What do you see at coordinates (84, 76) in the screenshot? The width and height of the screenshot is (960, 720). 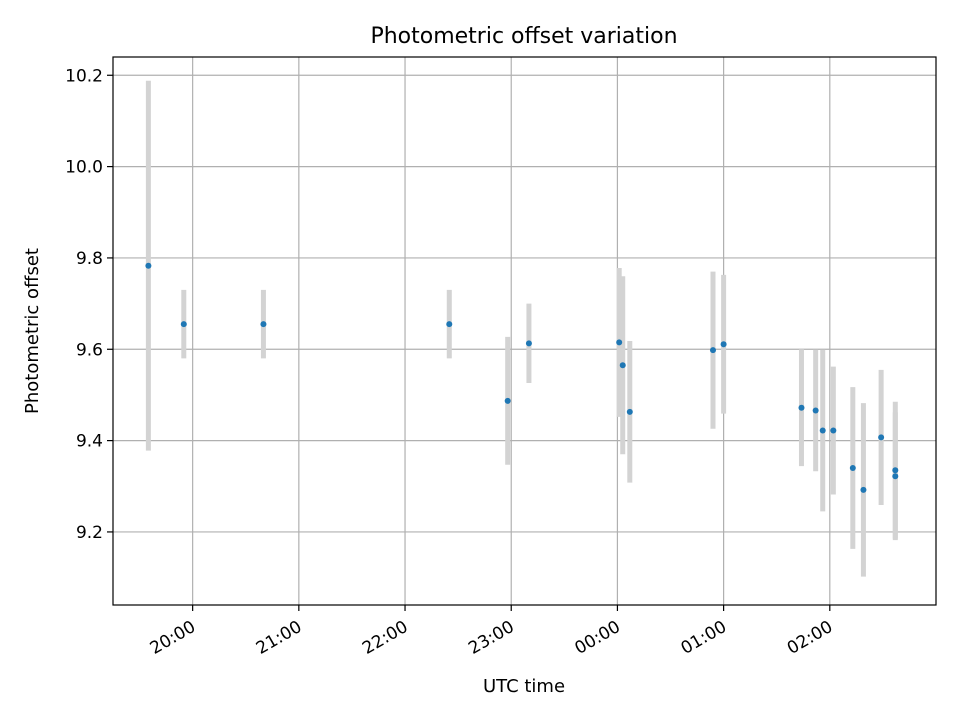 I see `y-tick-label: 10.2` at bounding box center [84, 76].